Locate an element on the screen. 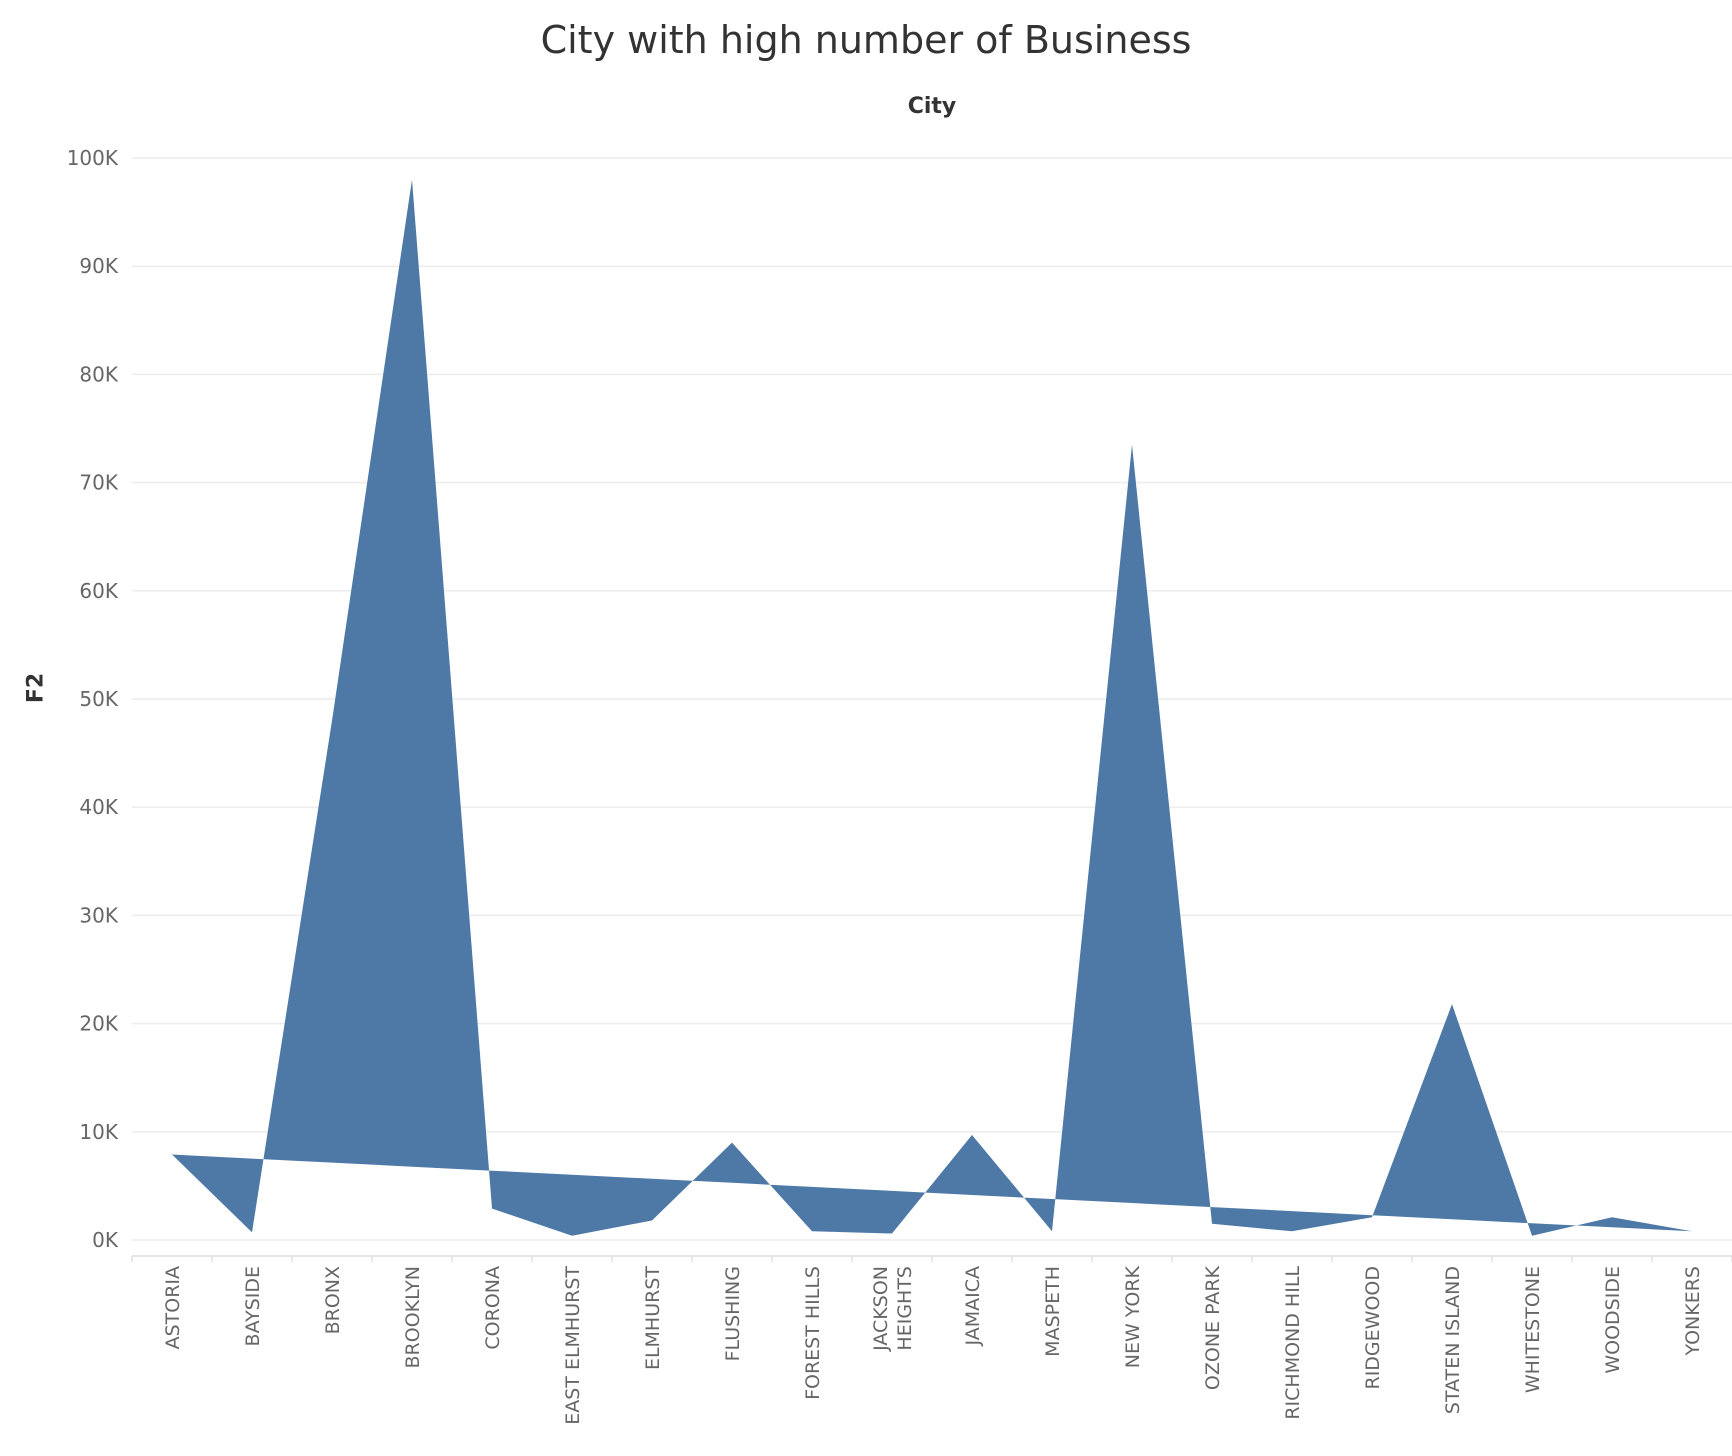 This screenshot has width=1732, height=1456. y-tick-label: 30K is located at coordinates (98, 915).